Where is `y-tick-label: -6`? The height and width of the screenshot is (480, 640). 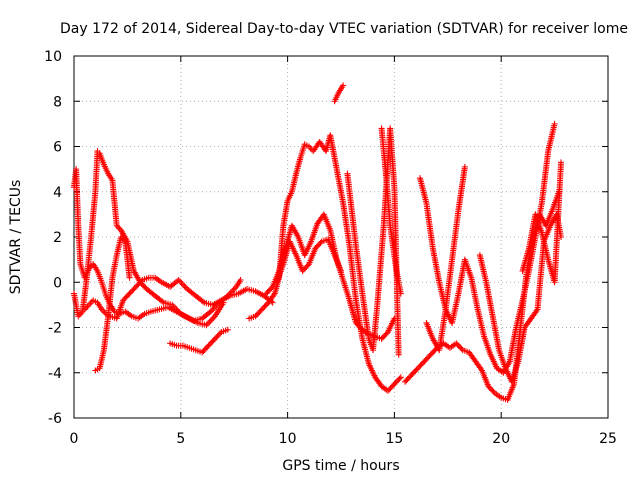
y-tick-label: -6 is located at coordinates (55, 419).